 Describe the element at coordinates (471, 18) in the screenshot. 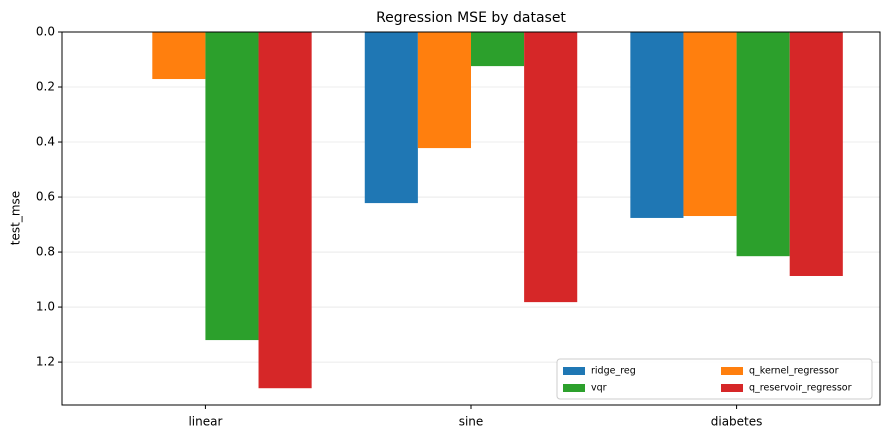

I see `chart-title: Regression MSE by dataset` at that location.